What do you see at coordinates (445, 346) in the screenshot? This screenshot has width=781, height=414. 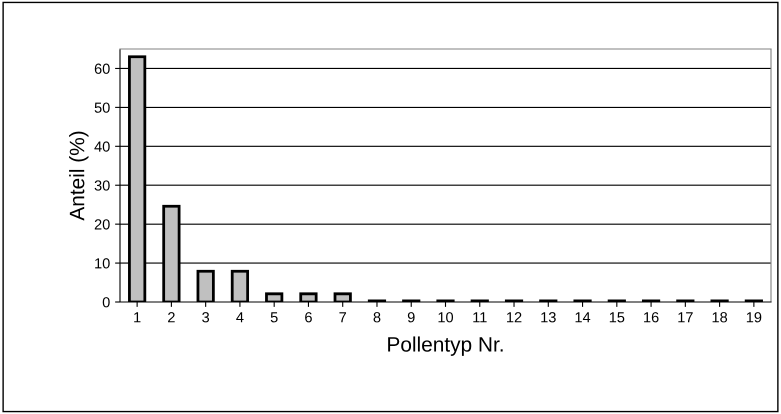 I see `x-axis-title: Pollentyp Nr.` at bounding box center [445, 346].